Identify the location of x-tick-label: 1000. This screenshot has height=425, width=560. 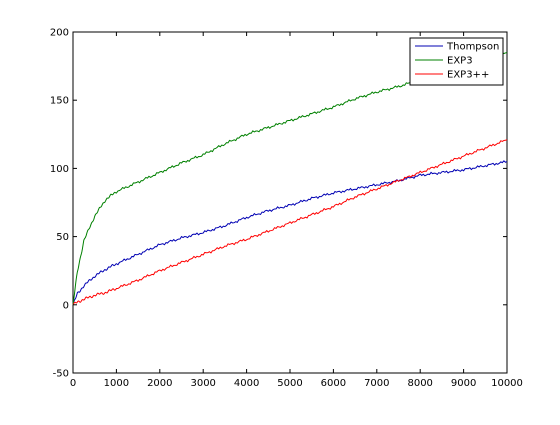
(116, 383).